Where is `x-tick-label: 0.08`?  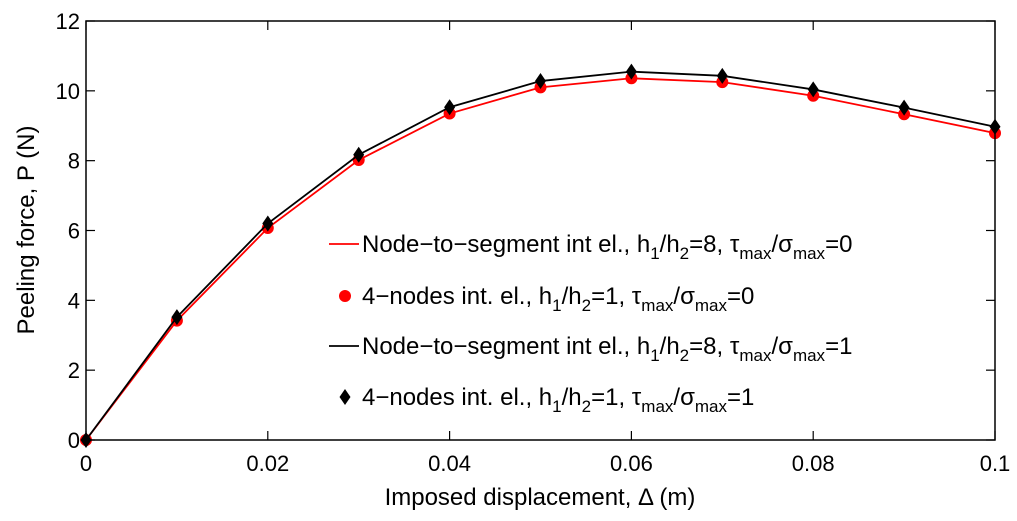 x-tick-label: 0.08 is located at coordinates (813, 463).